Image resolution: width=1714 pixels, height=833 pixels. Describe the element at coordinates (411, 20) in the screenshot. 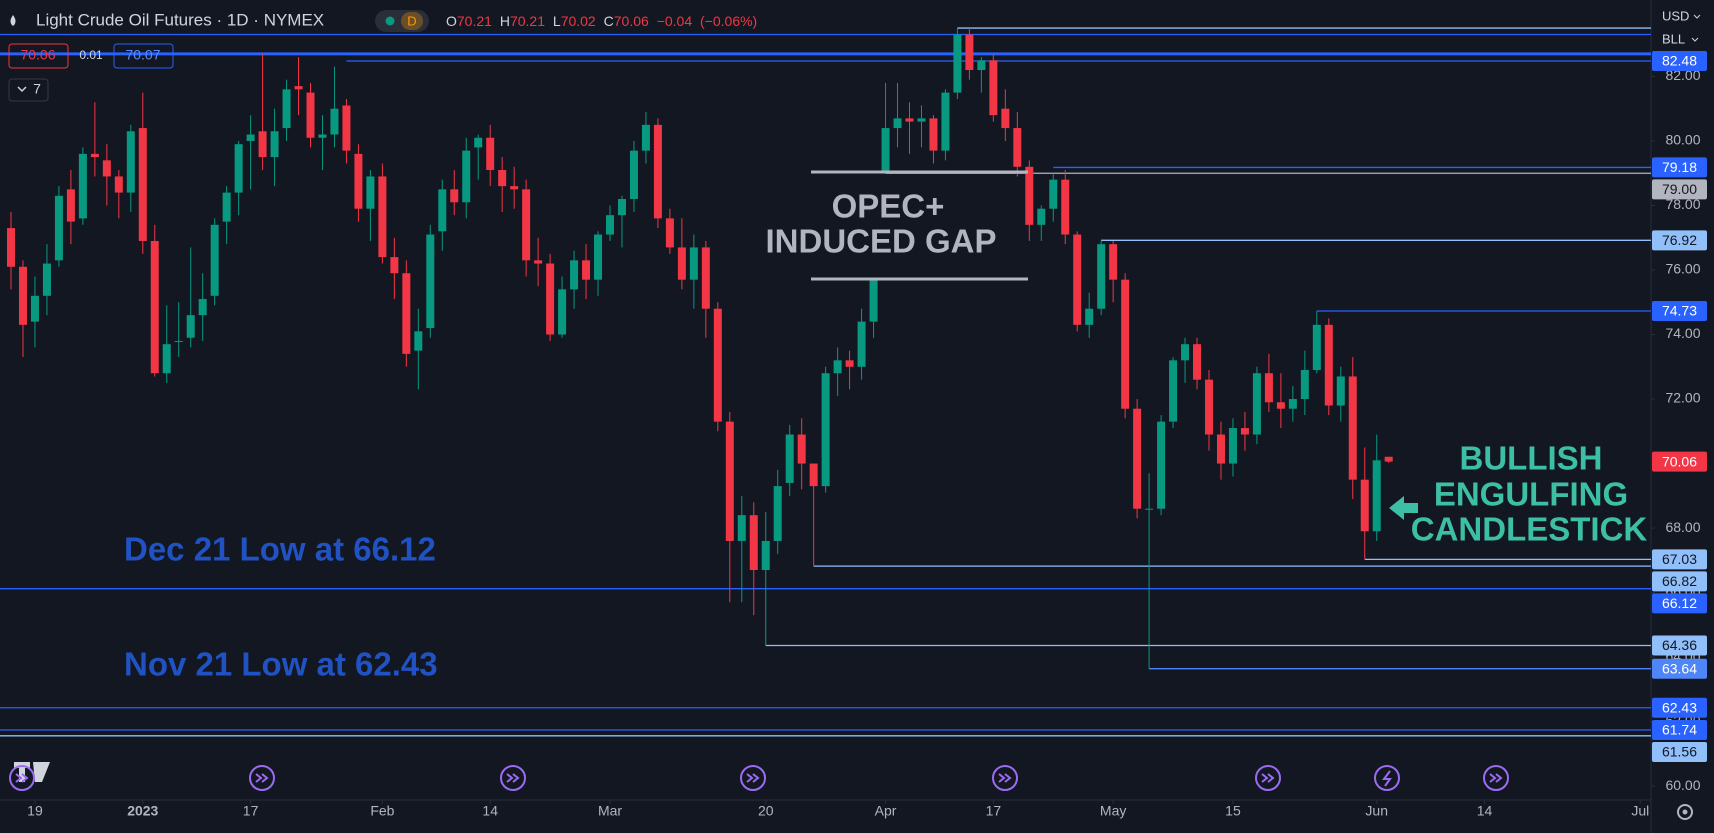

I see `interval-badge-text: D` at that location.